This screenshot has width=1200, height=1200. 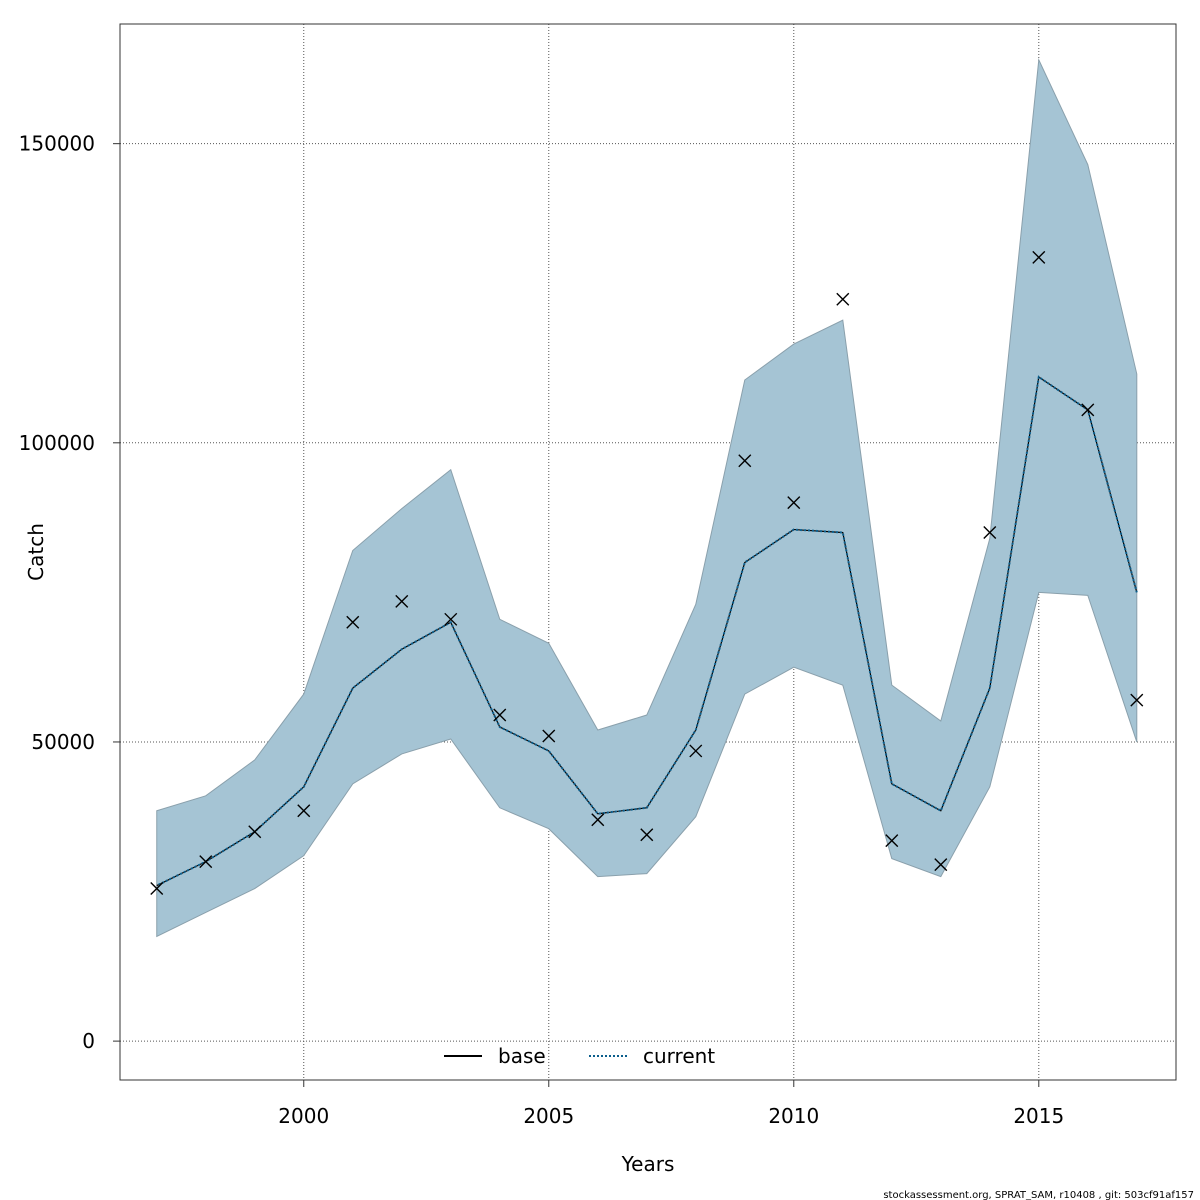 I want to click on y-axis-title: Catch, so click(x=36, y=552).